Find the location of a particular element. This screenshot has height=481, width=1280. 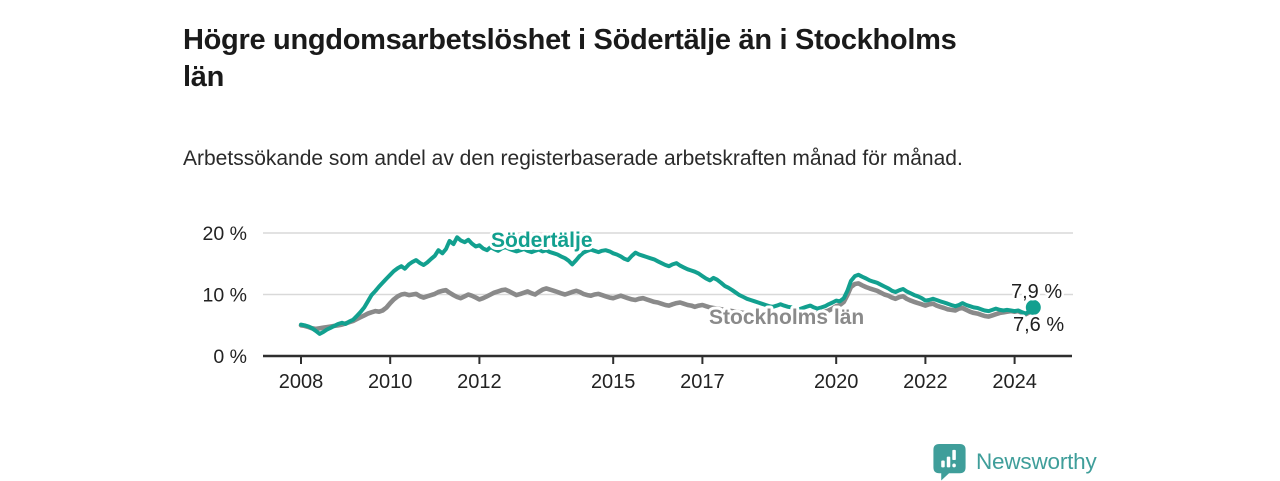

y-tick-label: 10 % is located at coordinates (225, 296).